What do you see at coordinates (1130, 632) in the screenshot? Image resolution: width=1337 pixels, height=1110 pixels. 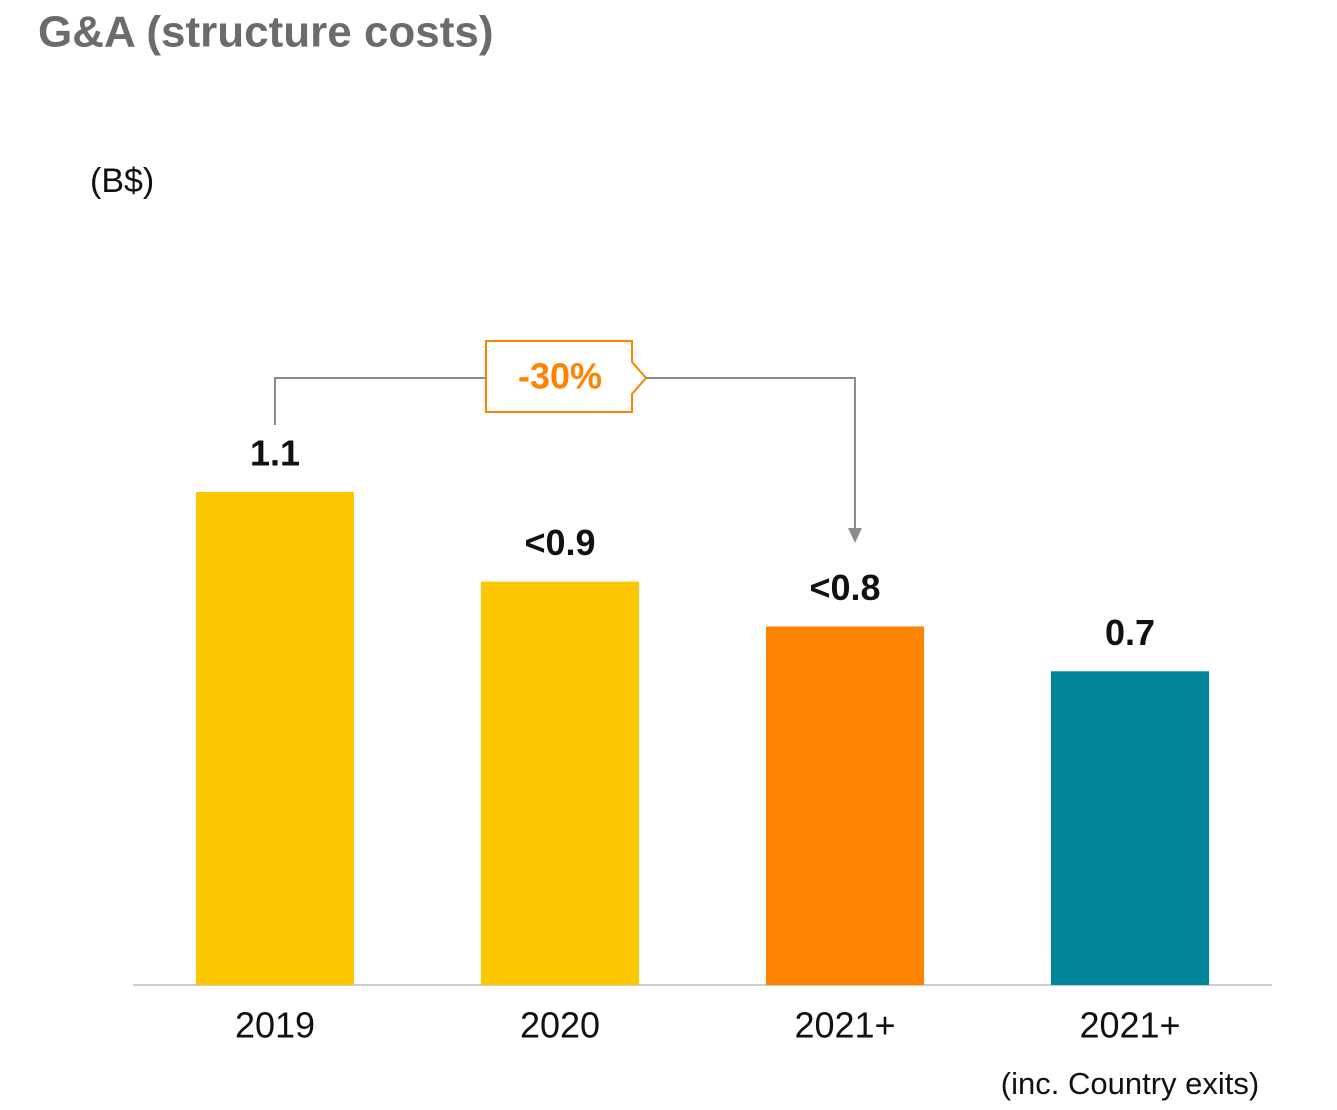 I see `value-label: 0.7` at bounding box center [1130, 632].